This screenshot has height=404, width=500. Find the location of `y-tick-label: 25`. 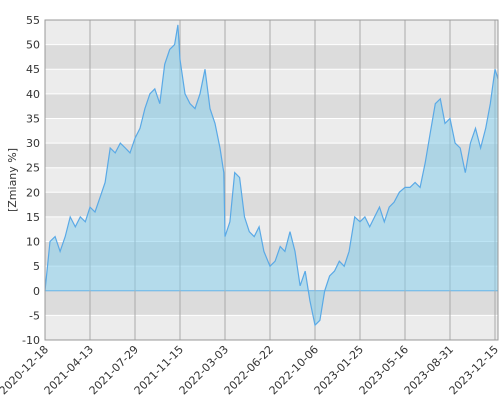

y-tick-label: 25 is located at coordinates (33, 168).